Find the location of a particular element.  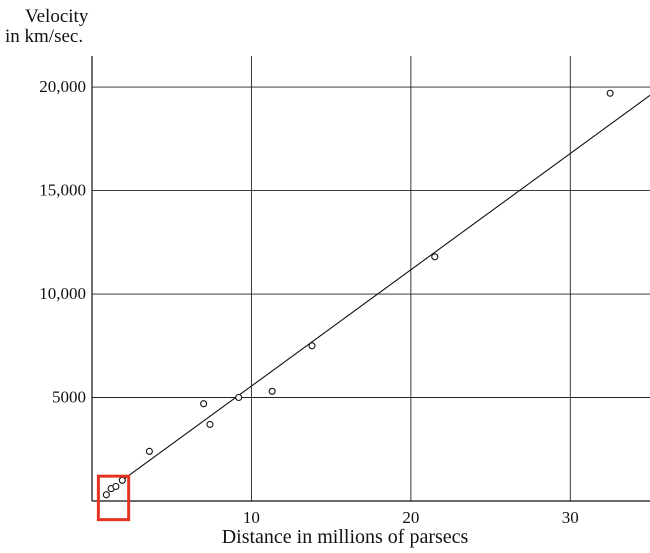

y-tick-label: 10,000 is located at coordinates (62, 293).